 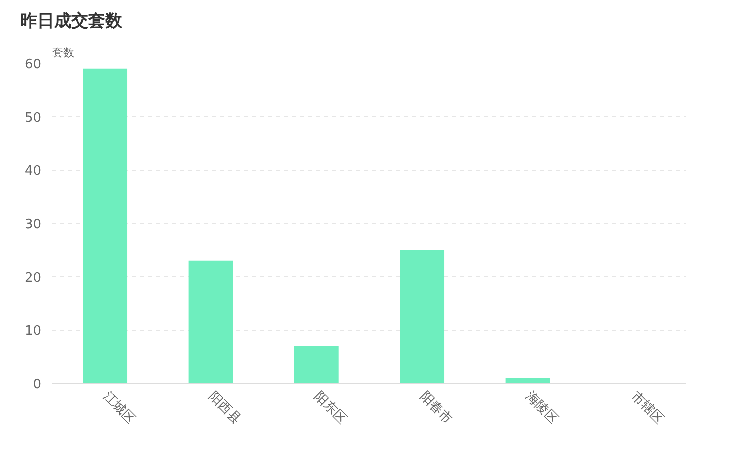 What do you see at coordinates (33, 118) in the screenshot?
I see `y-tick-label: 50` at bounding box center [33, 118].